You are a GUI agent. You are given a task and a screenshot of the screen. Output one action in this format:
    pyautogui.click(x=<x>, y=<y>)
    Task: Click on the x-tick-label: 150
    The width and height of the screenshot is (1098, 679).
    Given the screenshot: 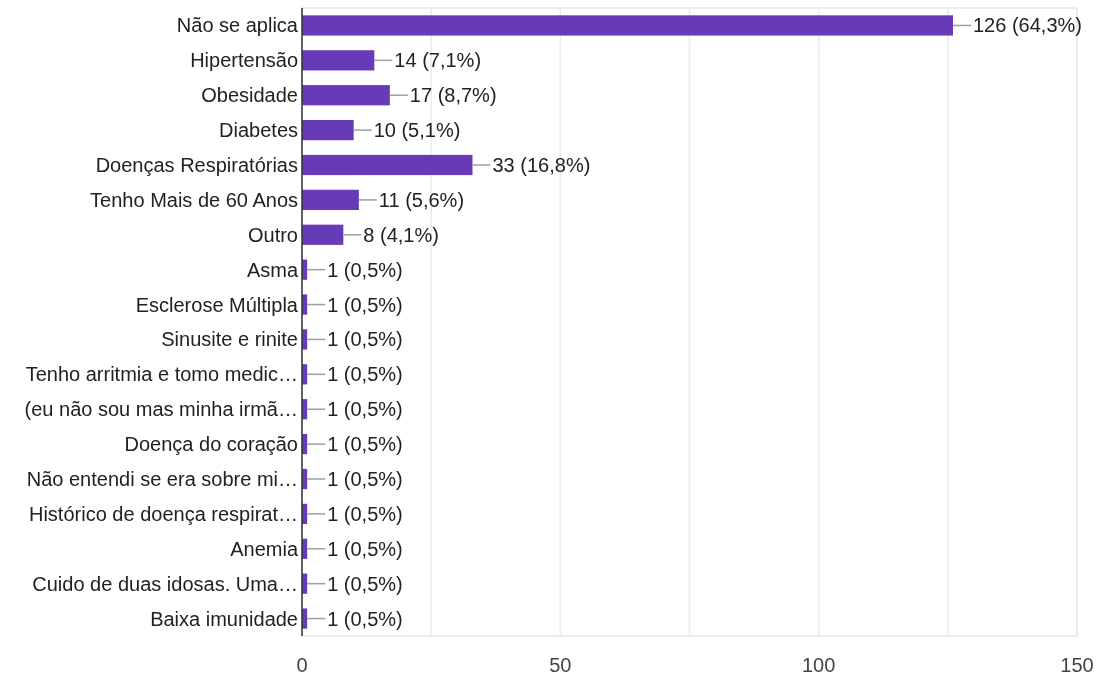 What is the action you would take?
    pyautogui.click(x=1077, y=665)
    